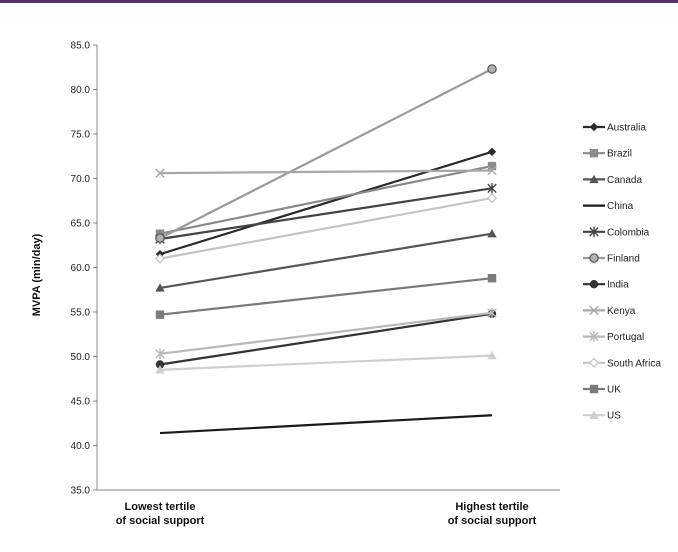 The image size is (678, 552). What do you see at coordinates (81, 491) in the screenshot?
I see `y-tick-label: 35.0` at bounding box center [81, 491].